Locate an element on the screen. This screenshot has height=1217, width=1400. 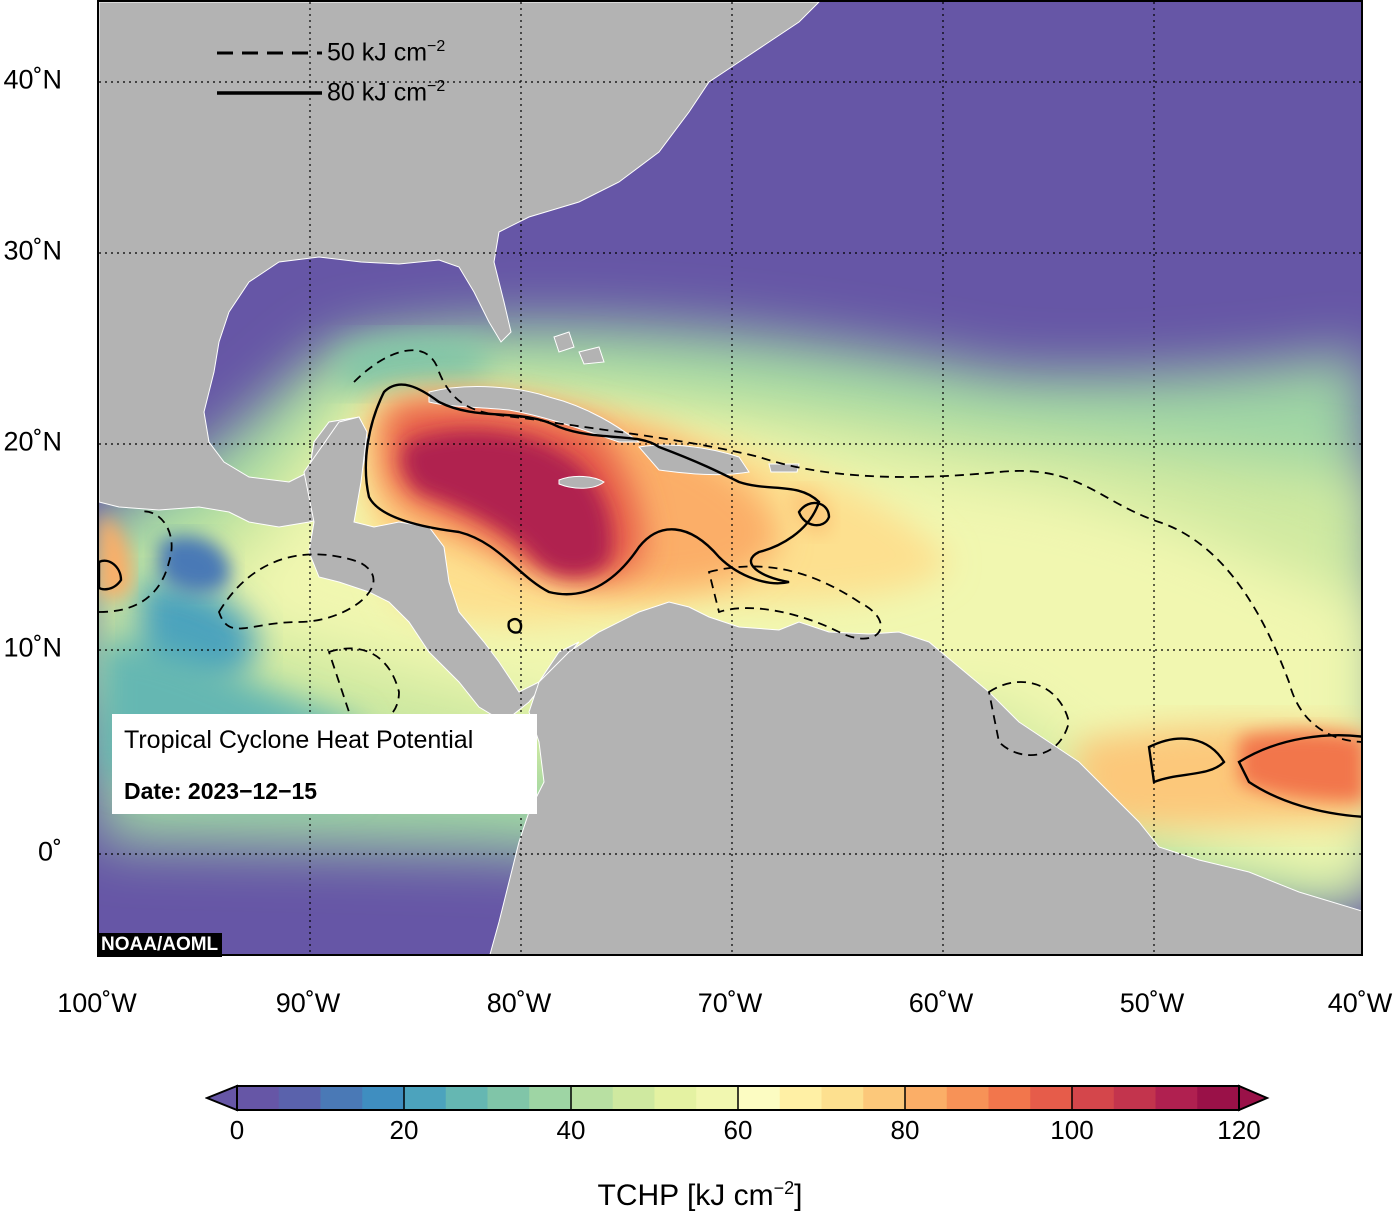
puerto-rico-land is located at coordinates (784, 468).